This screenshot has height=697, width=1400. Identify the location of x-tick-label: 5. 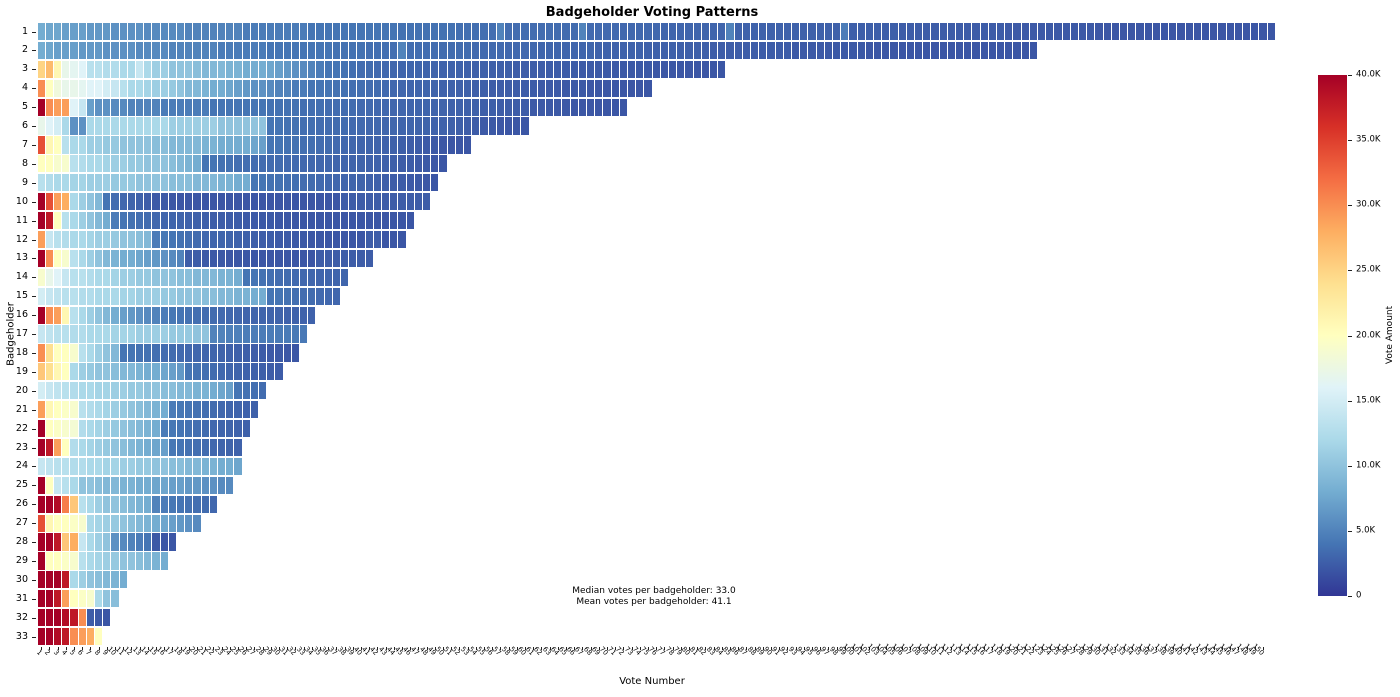
(72, 652).